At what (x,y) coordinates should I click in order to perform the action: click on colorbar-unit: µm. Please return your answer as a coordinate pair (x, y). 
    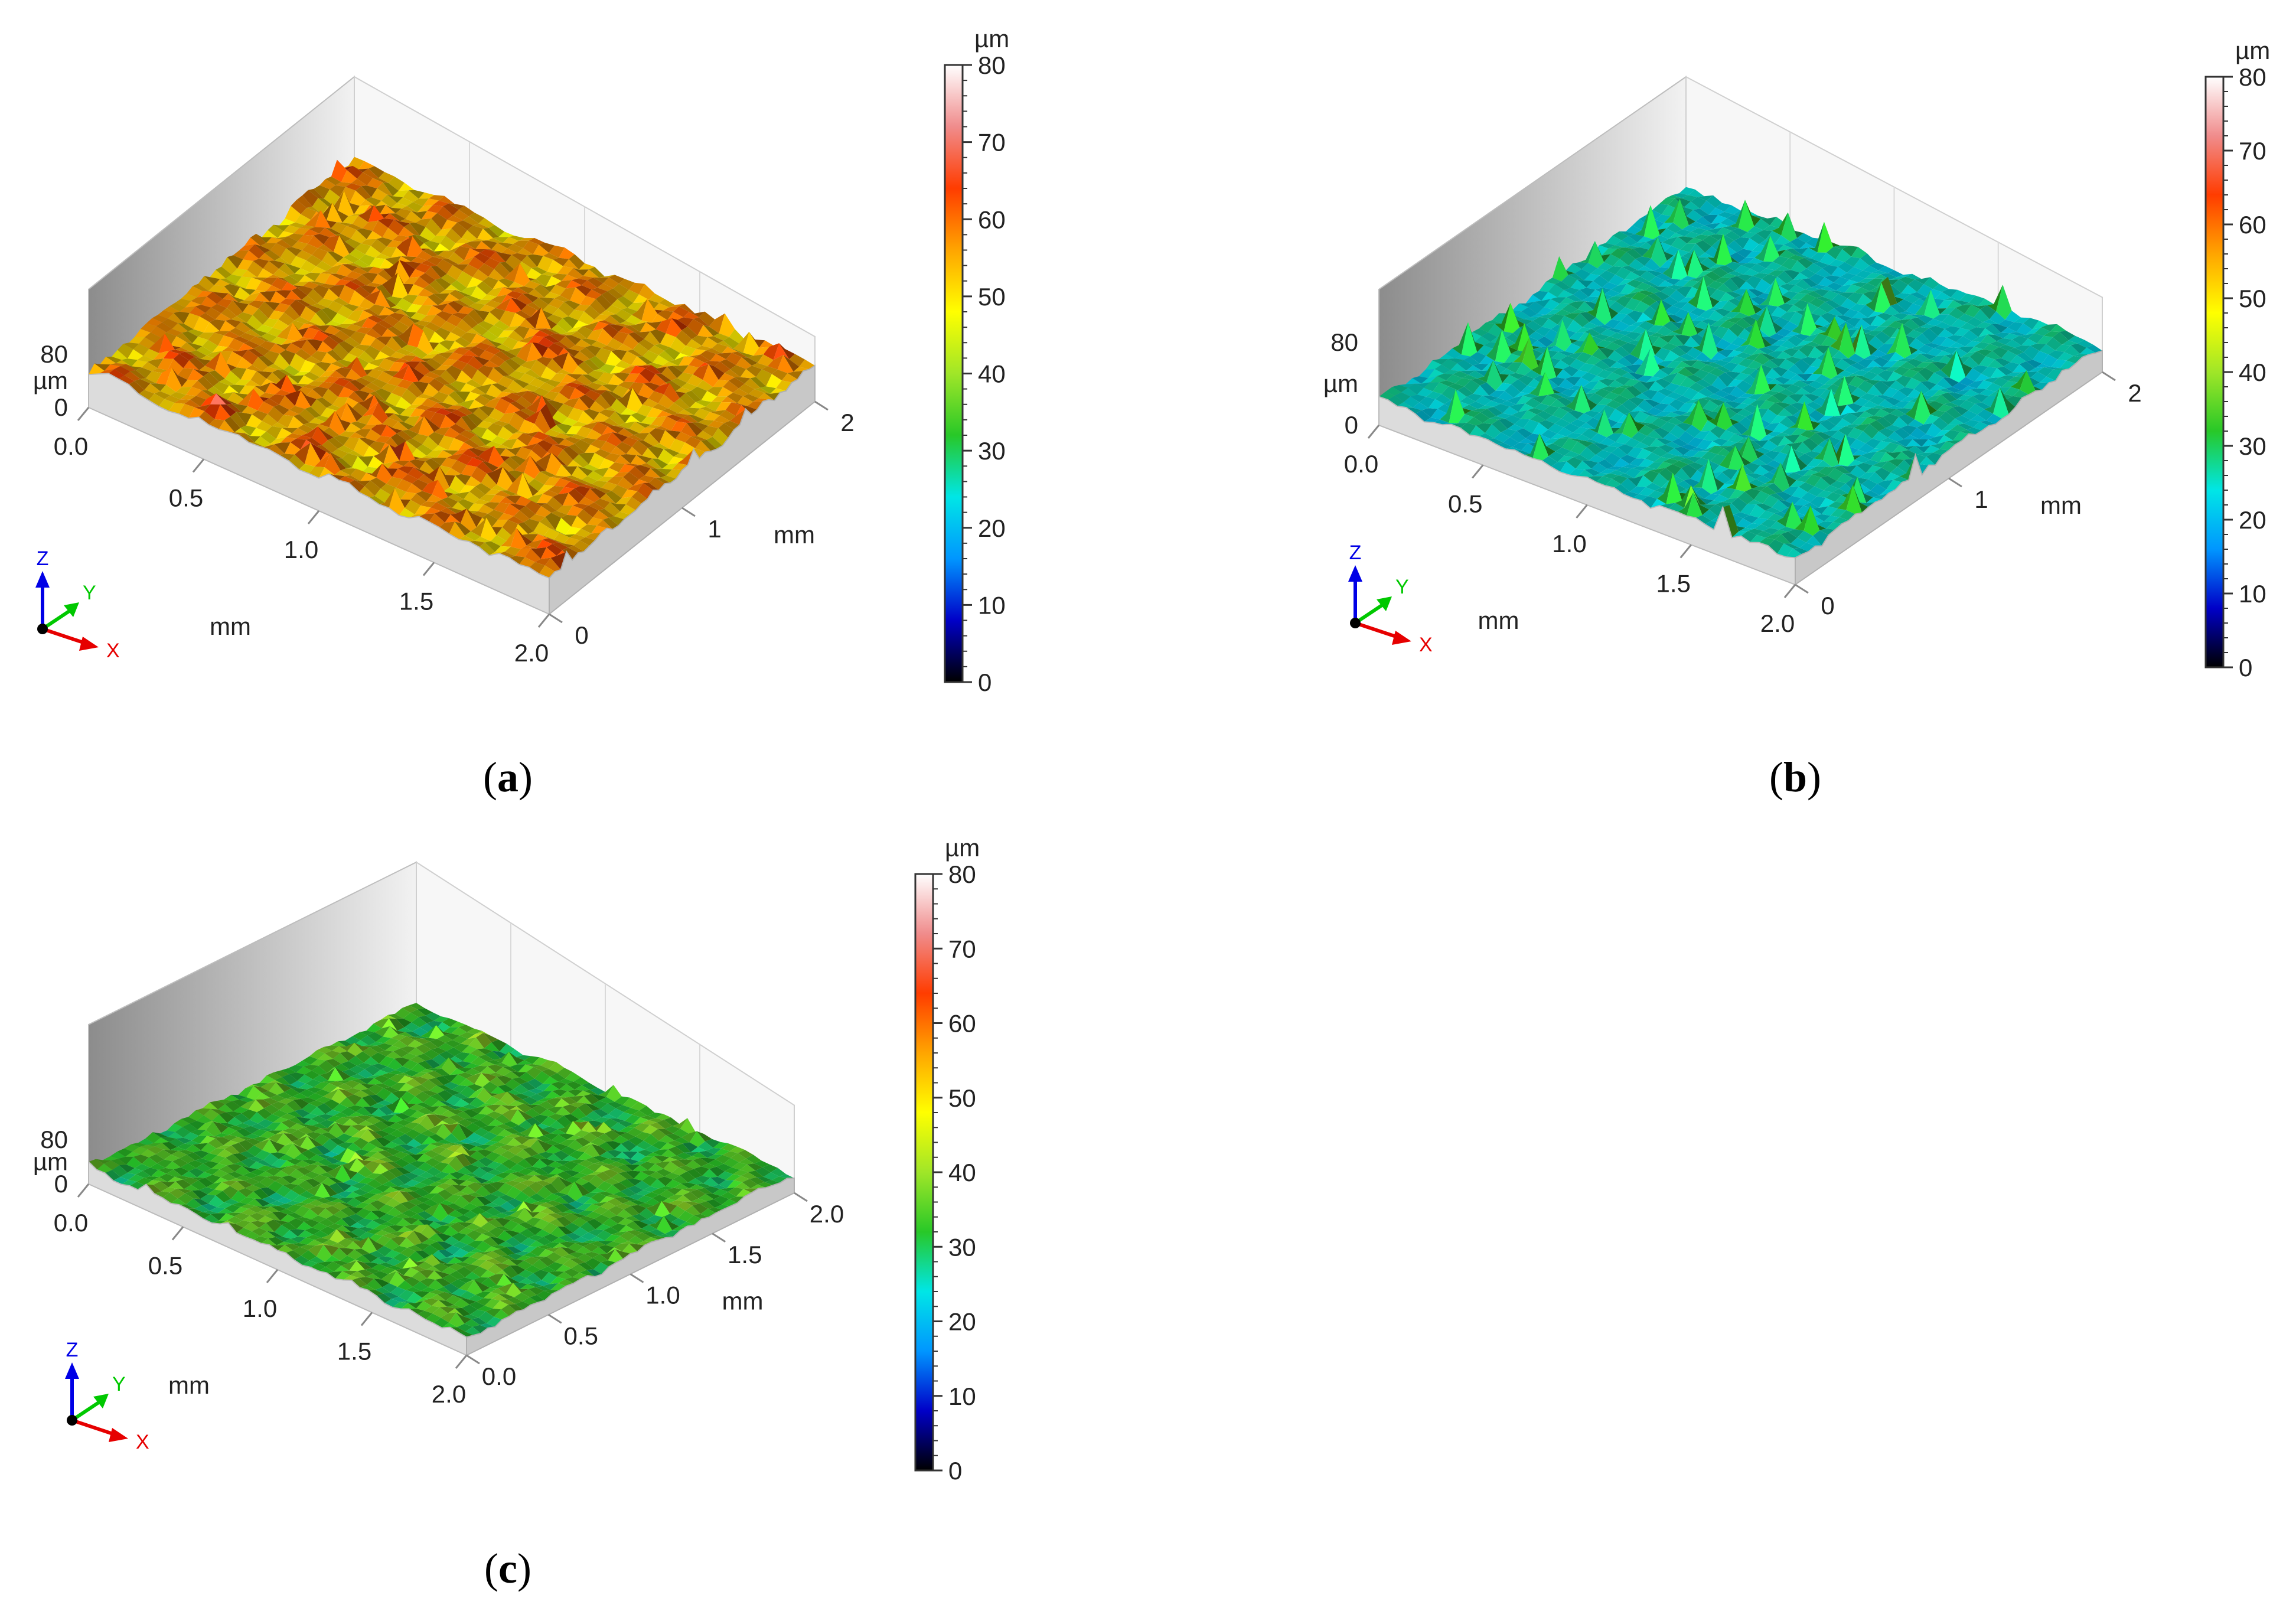
    Looking at the image, I should click on (992, 39).